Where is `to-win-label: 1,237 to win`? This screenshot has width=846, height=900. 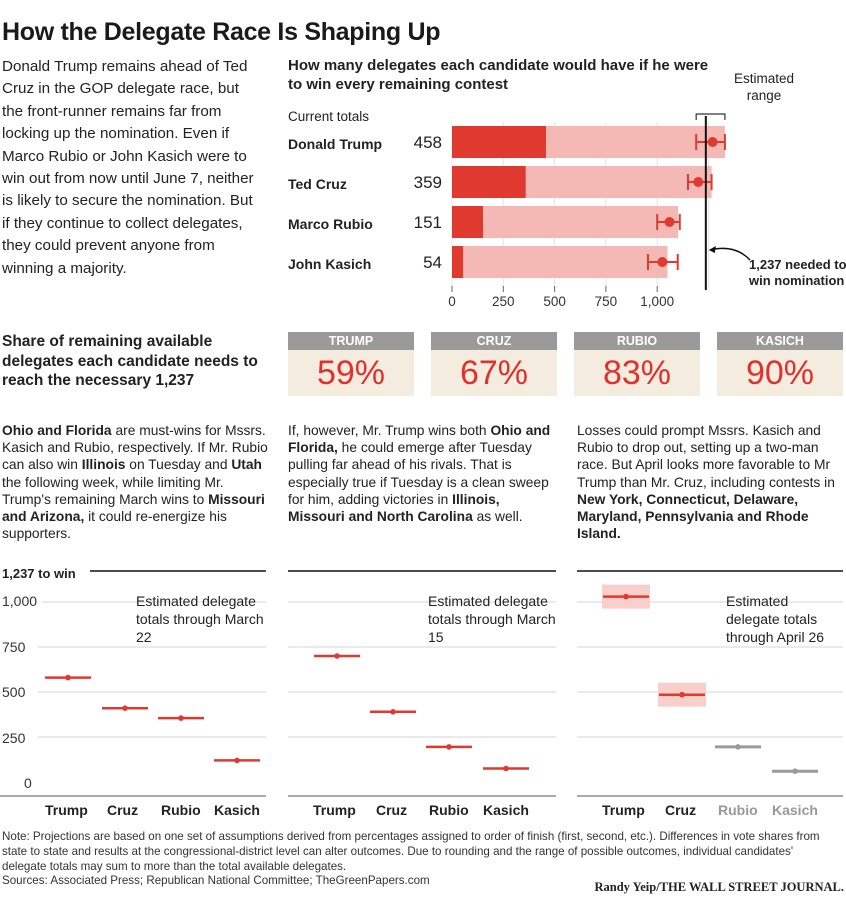
to-win-label: 1,237 to win is located at coordinates (39, 573).